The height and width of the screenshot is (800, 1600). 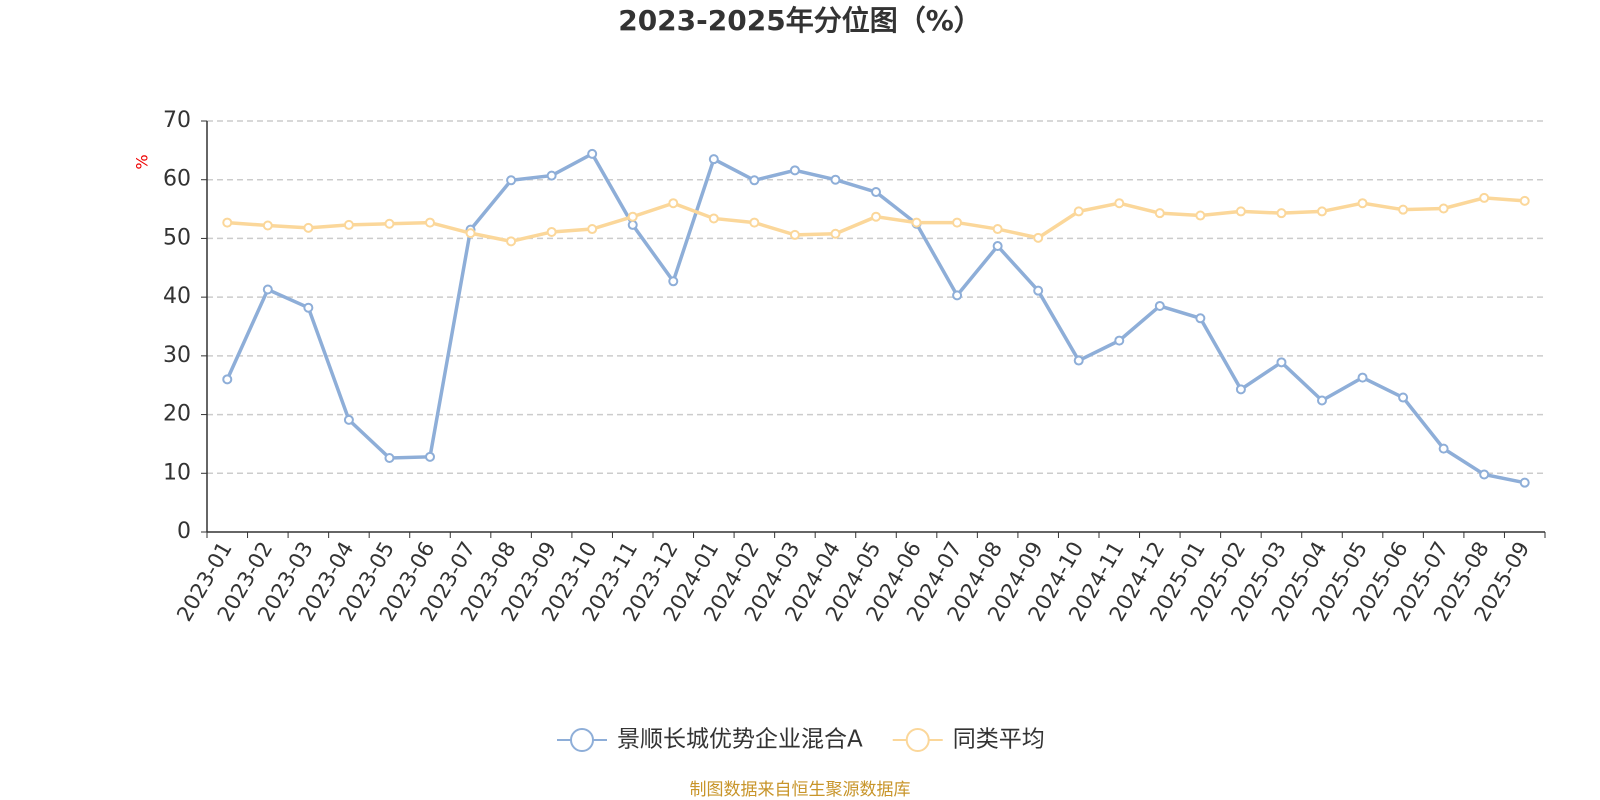 I want to click on y-tick-label: 30, so click(x=177, y=355).